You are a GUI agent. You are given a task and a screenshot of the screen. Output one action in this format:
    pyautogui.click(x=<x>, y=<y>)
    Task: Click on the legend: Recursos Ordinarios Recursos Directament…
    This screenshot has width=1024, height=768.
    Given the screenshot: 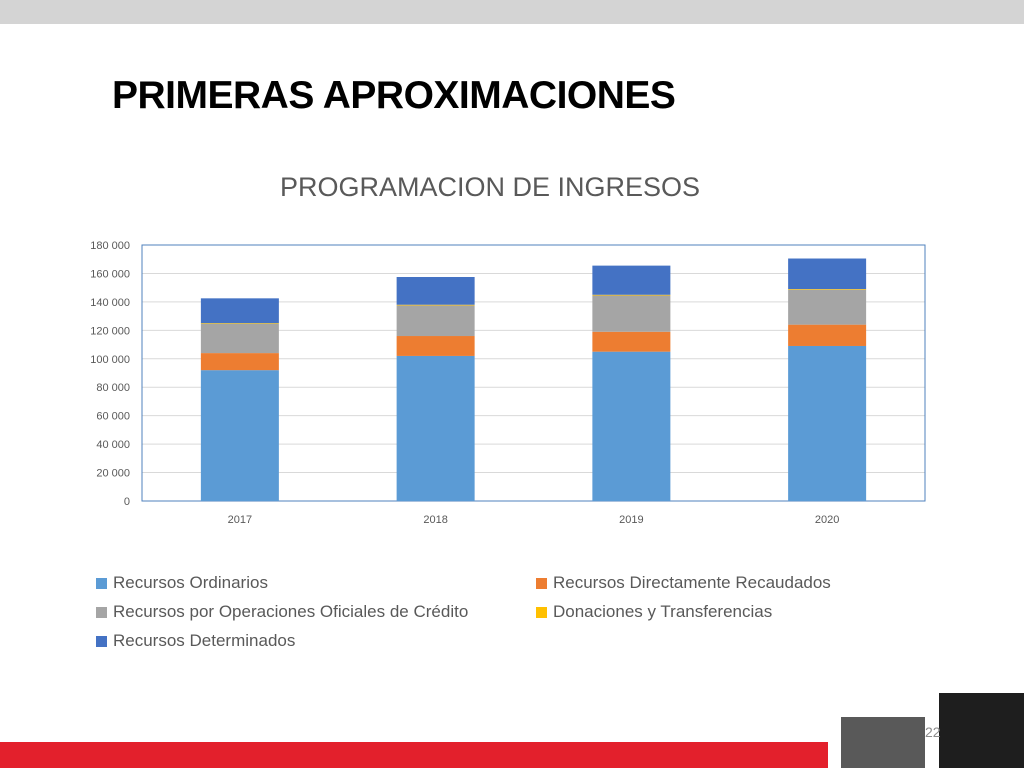 What is the action you would take?
    pyautogui.click(x=496, y=612)
    